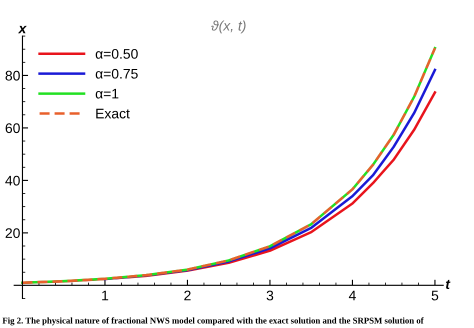 The image size is (474, 328). What do you see at coordinates (13, 75) in the screenshot?
I see `y-tick-label: 80` at bounding box center [13, 75].